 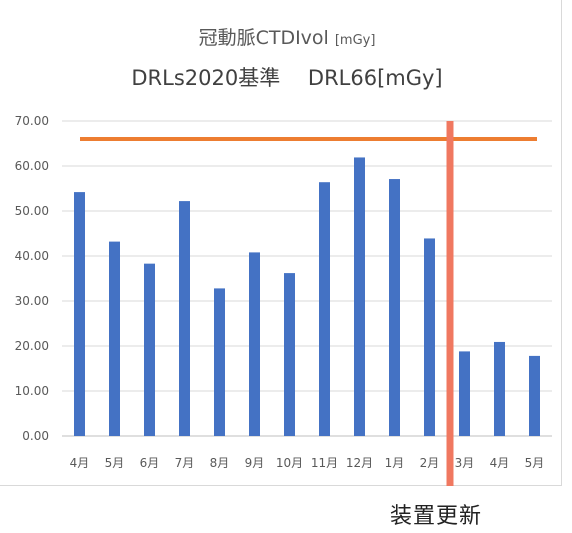 What do you see at coordinates (32, 278) in the screenshot?
I see `y-axis-ticks: 0.00 10.00 20.00 30.00 40.00 50.00 60.00 70.00` at bounding box center [32, 278].